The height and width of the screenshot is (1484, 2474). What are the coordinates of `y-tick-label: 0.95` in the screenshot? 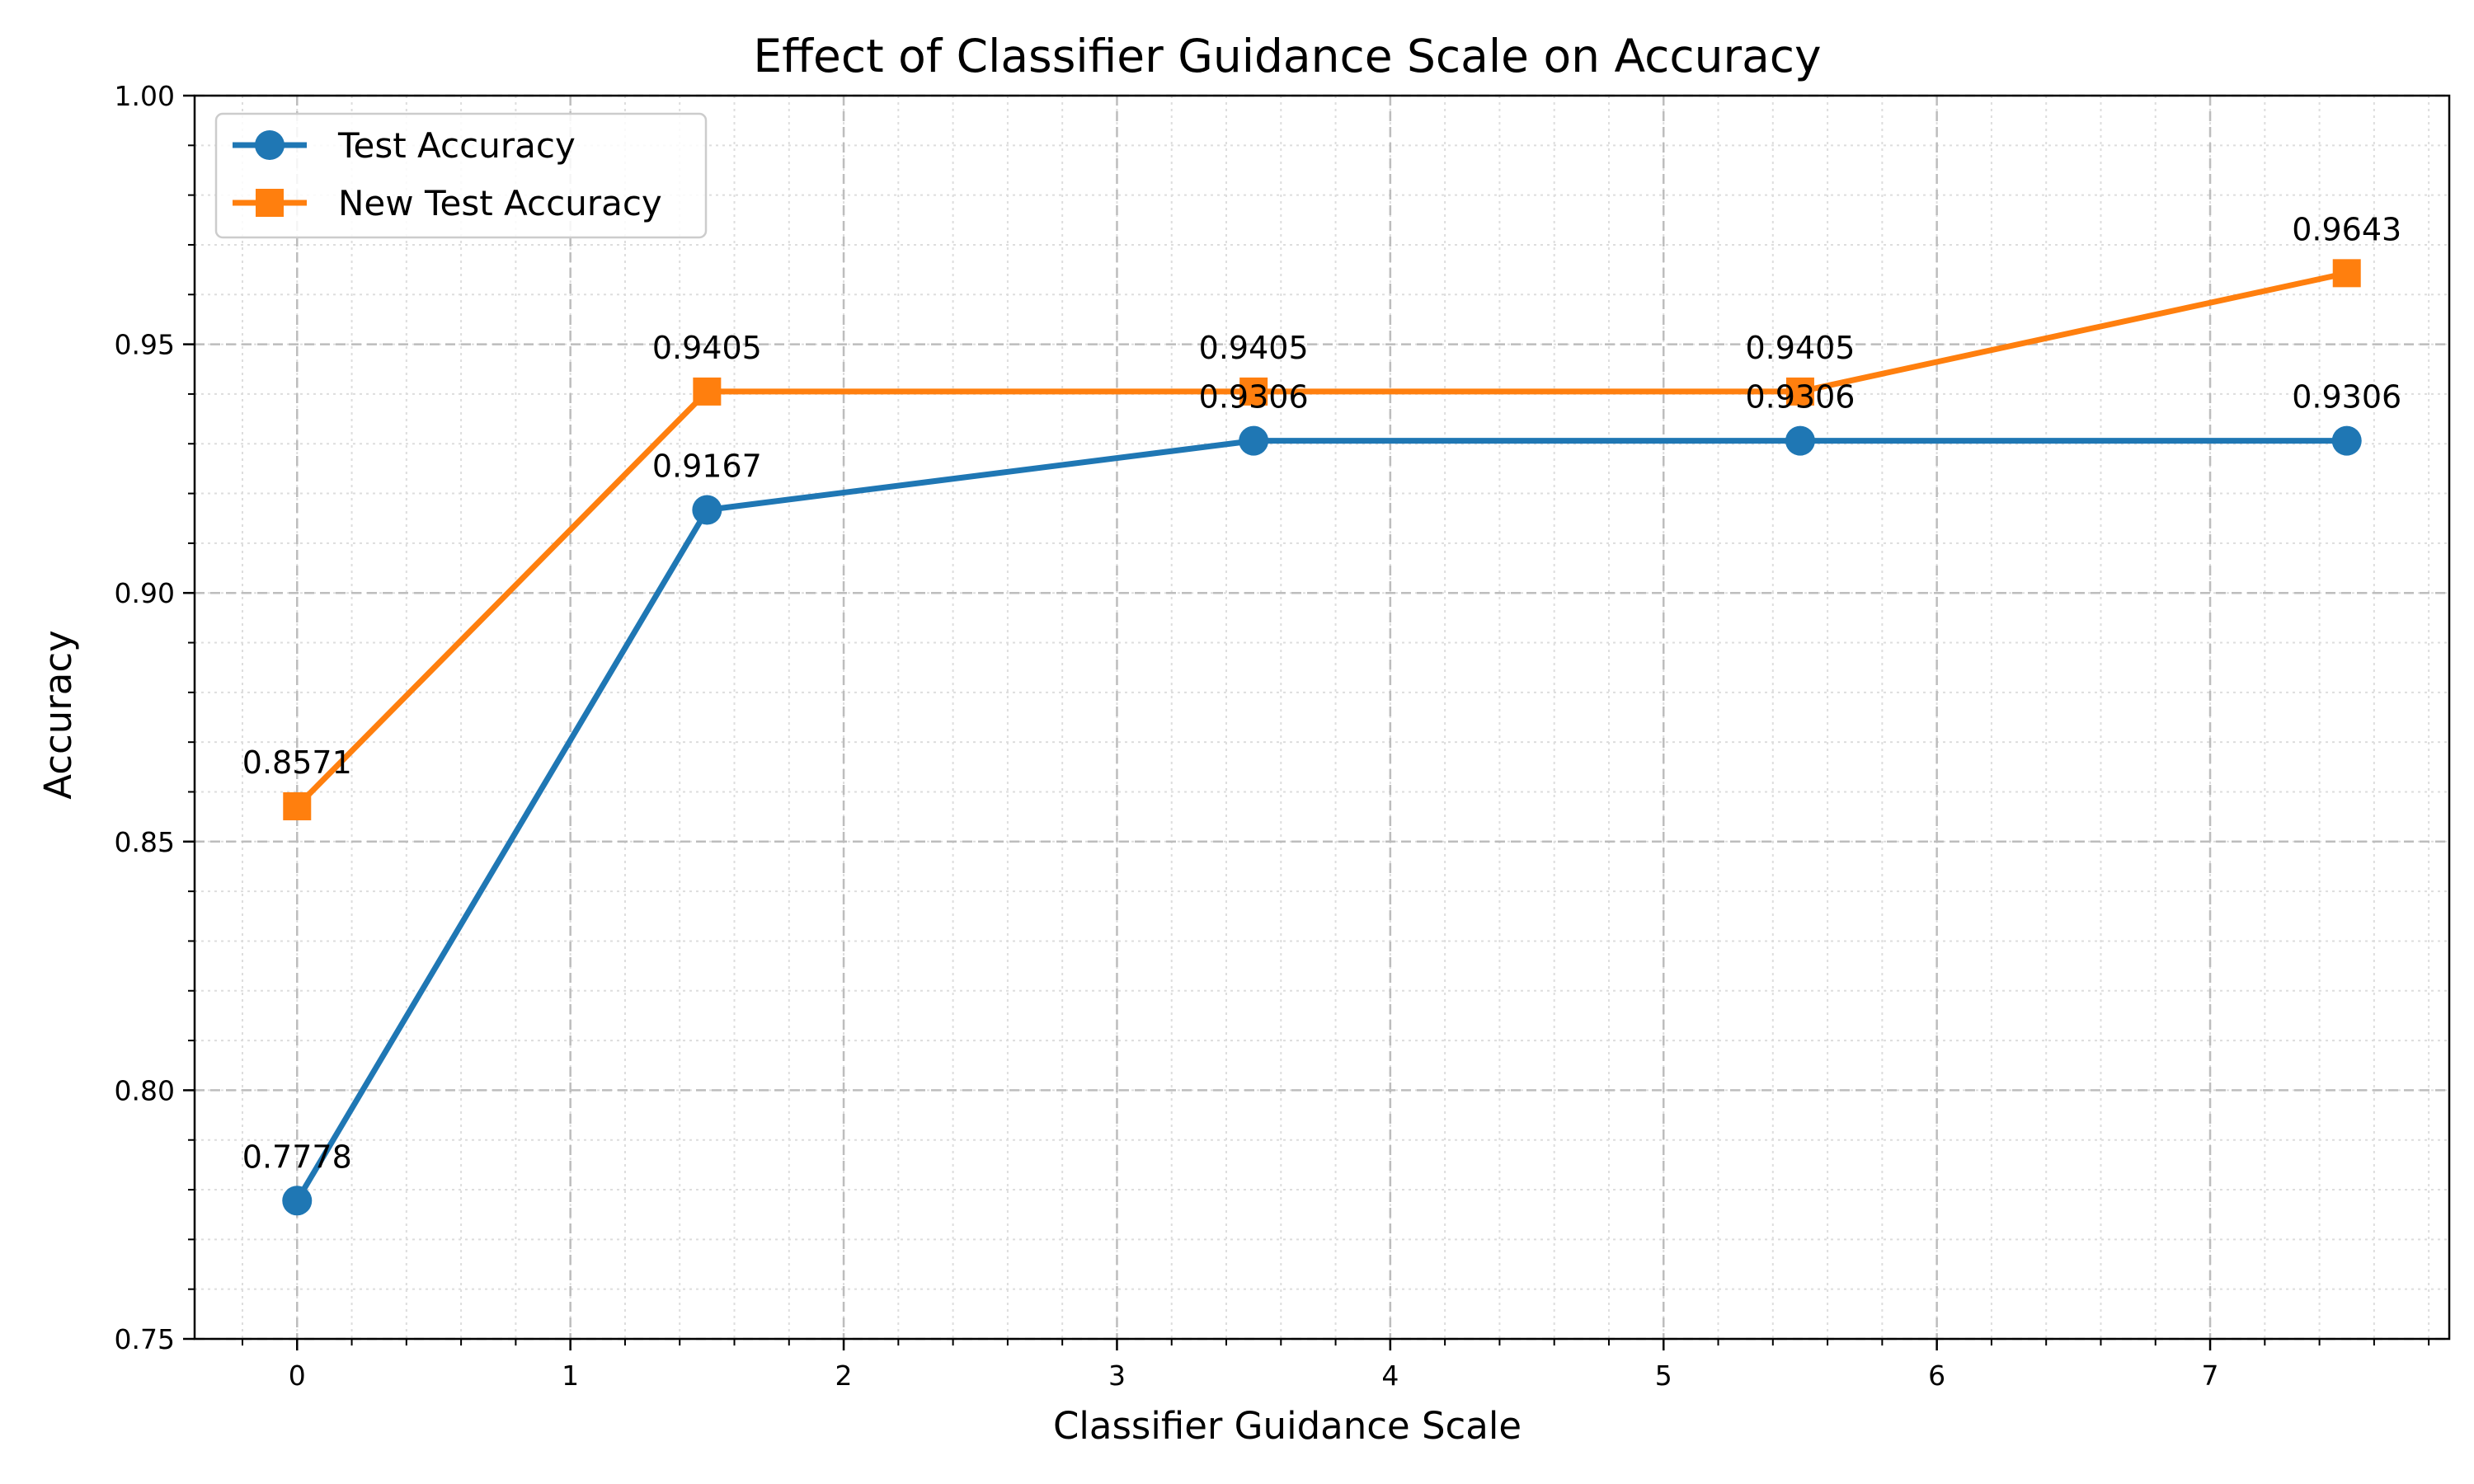 It's located at (145, 345).